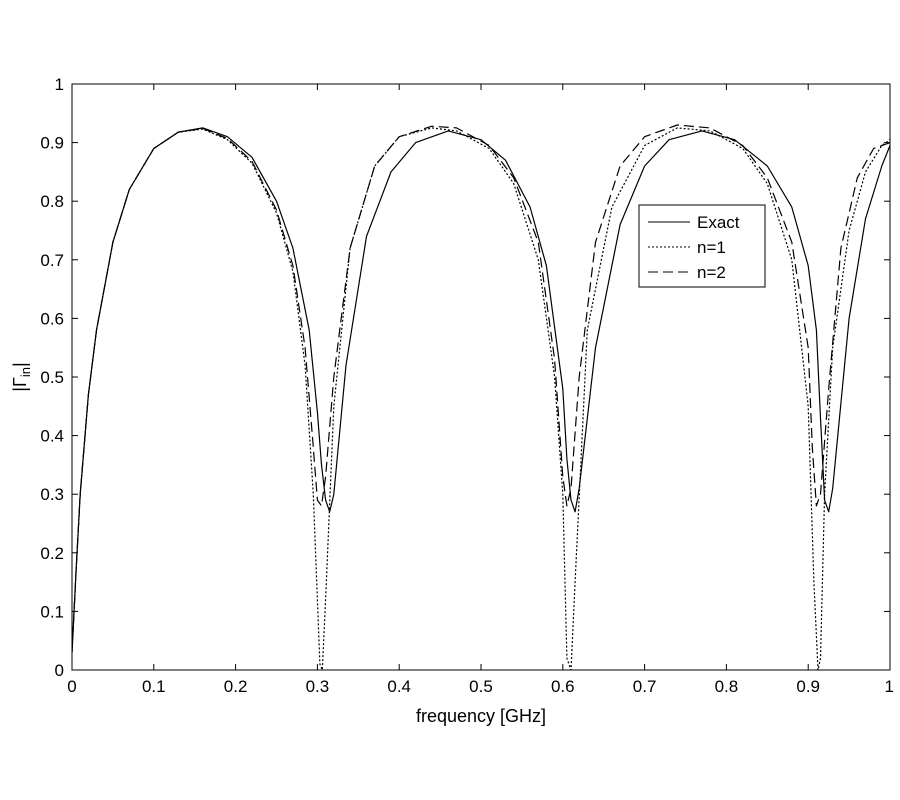  I want to click on y-axis-label-sub: in, so click(25, 372).